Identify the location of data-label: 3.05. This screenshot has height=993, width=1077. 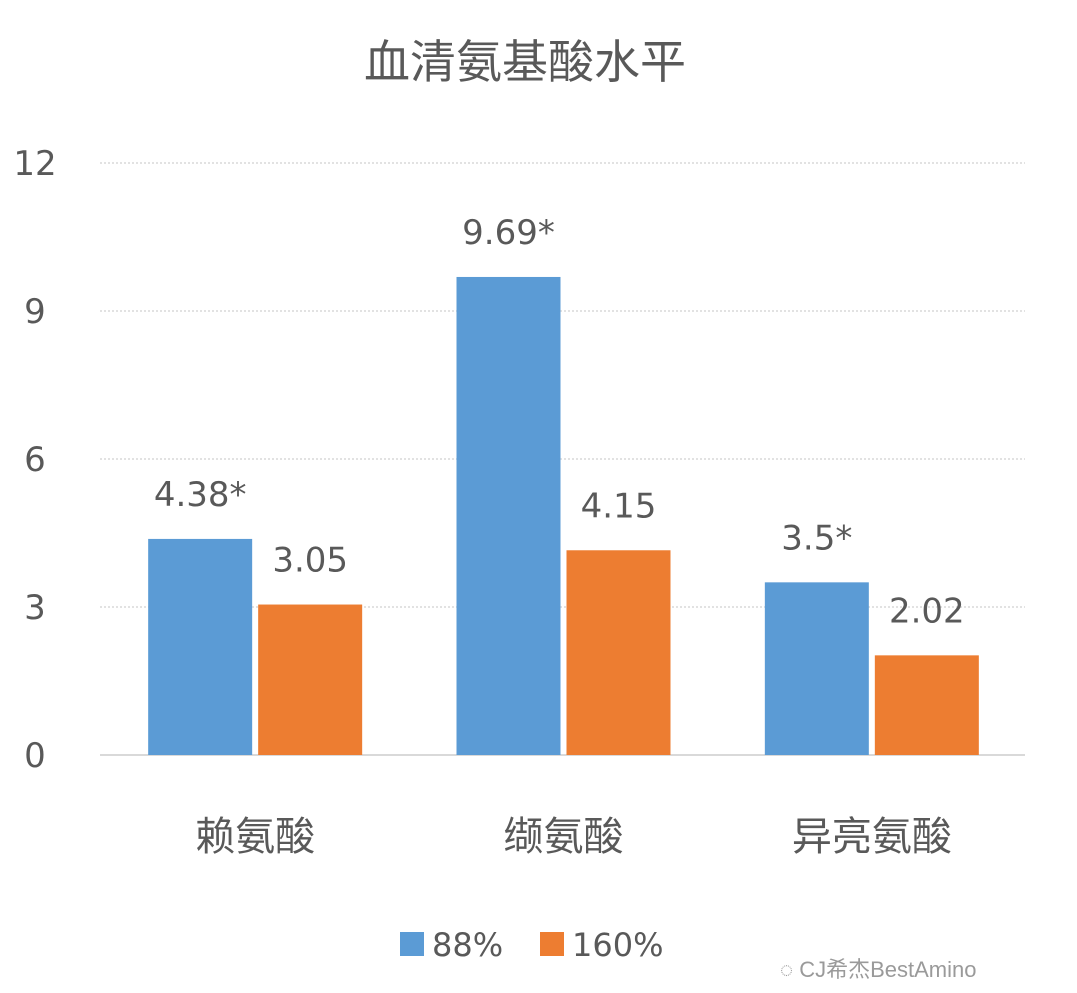
(310, 561).